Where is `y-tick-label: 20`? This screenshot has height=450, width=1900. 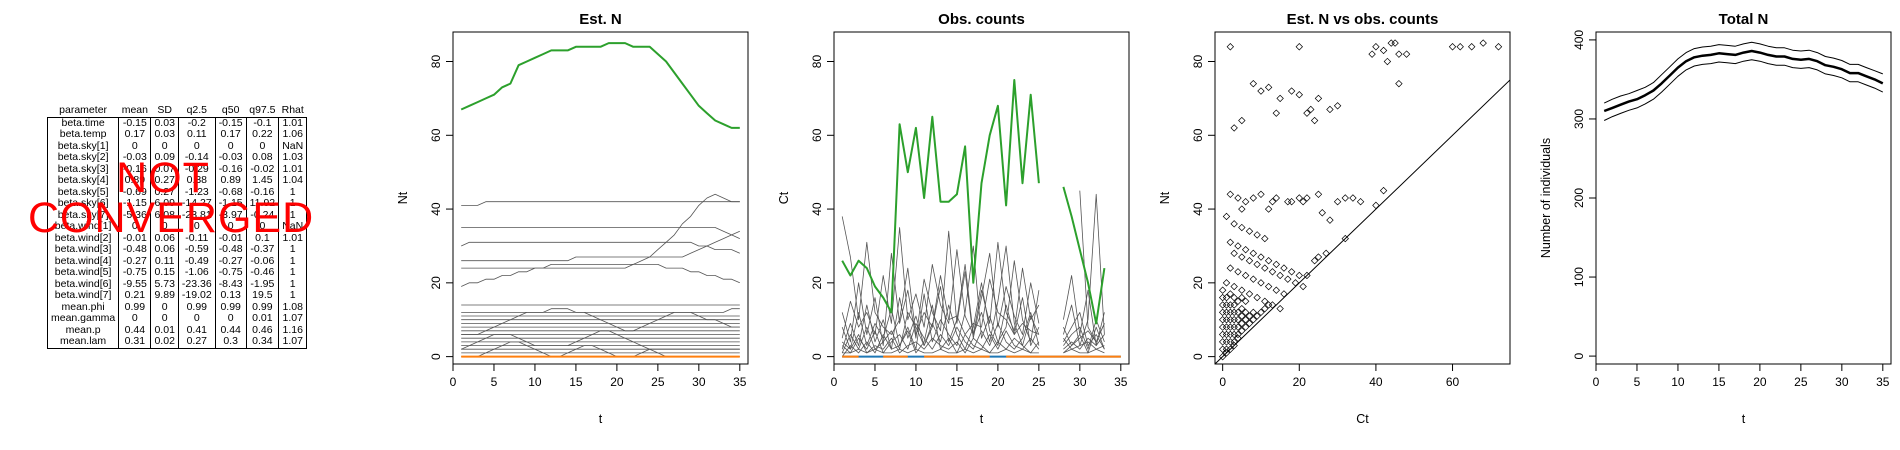 y-tick-label: 20 is located at coordinates (817, 283).